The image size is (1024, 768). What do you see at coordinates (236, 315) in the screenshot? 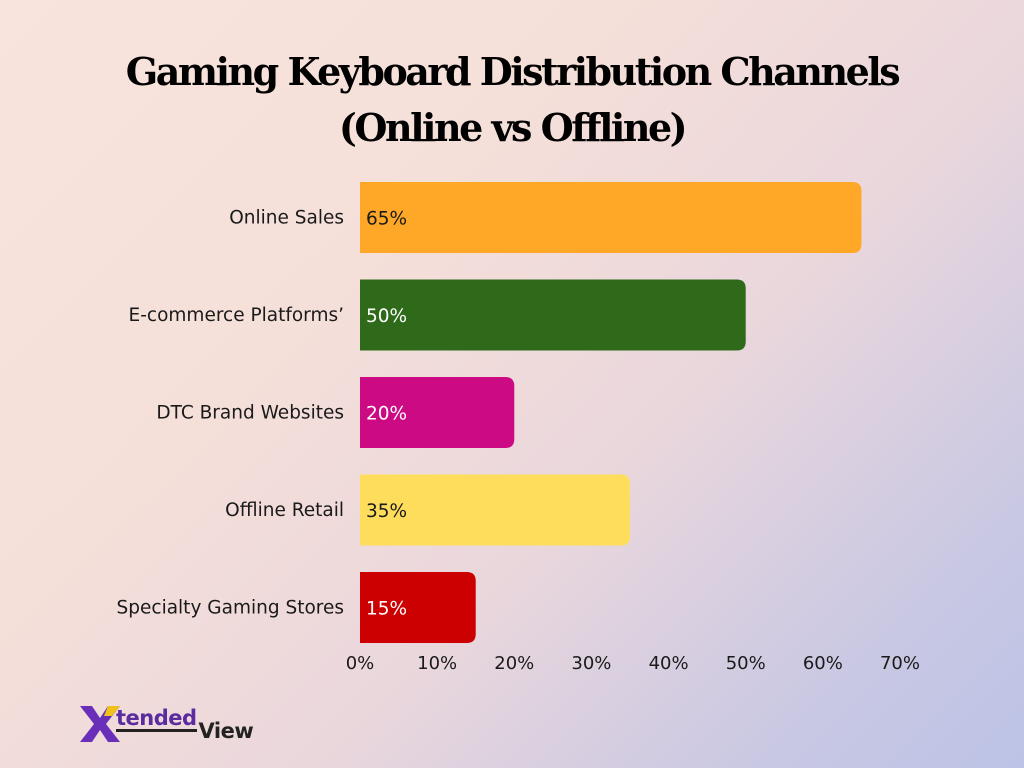
I see `category-label: E-commerce Platforms’` at bounding box center [236, 315].